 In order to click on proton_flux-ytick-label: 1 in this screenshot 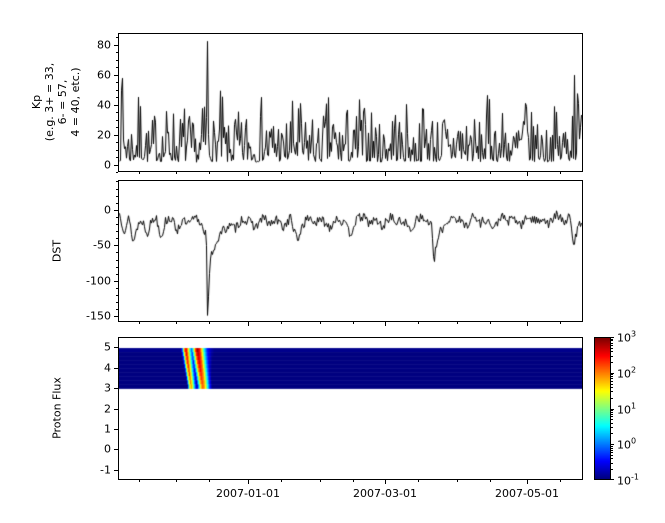, I will do `click(107, 429)`.